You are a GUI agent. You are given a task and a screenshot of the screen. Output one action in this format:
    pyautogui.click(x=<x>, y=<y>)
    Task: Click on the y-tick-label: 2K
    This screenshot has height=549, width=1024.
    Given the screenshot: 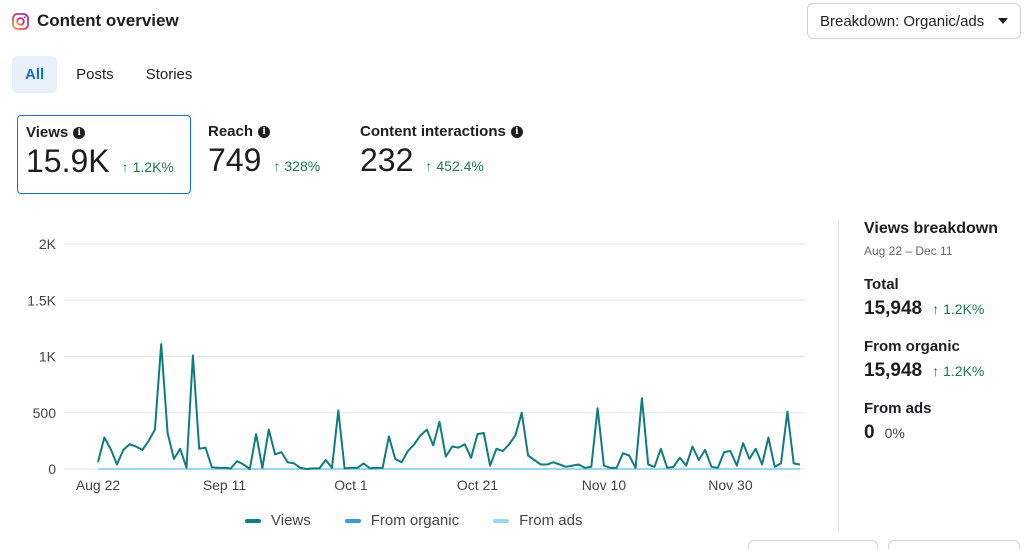 What is the action you would take?
    pyautogui.click(x=48, y=244)
    